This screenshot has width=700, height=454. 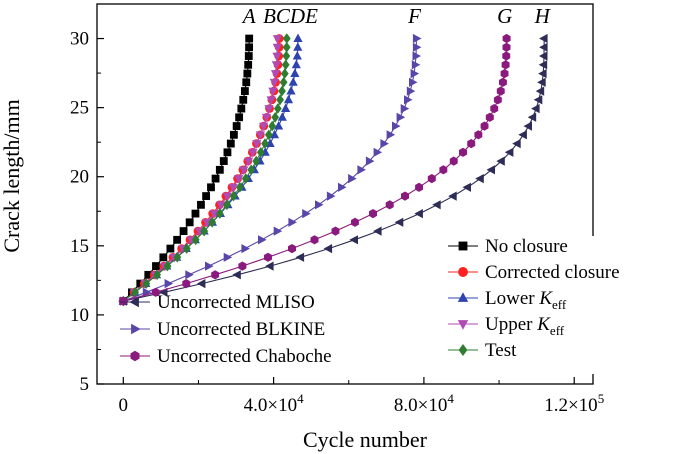 I want to click on legend-label: Uncorrected BLKINE, so click(x=241, y=329).